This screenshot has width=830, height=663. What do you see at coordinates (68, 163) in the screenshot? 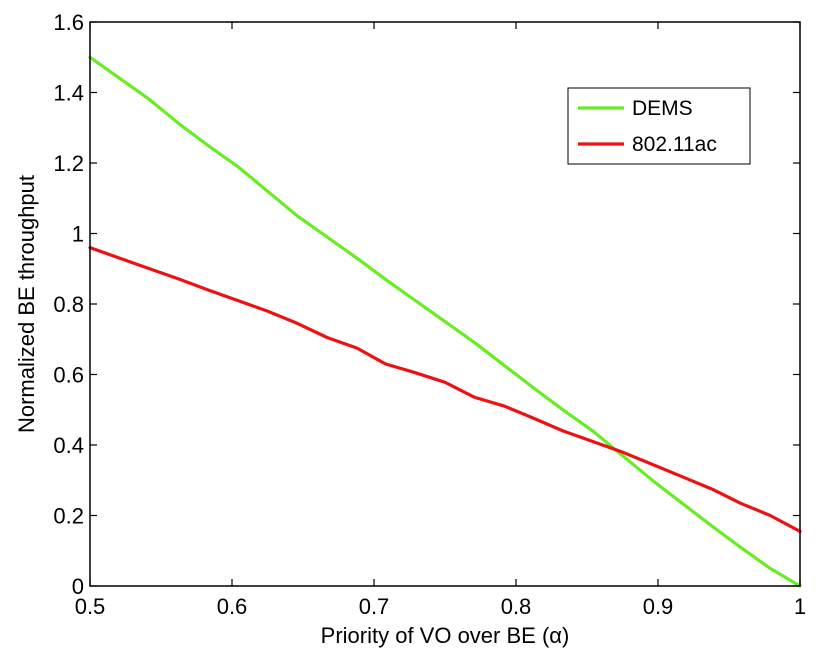
I see `y-tick-label: 1.2` at bounding box center [68, 163].